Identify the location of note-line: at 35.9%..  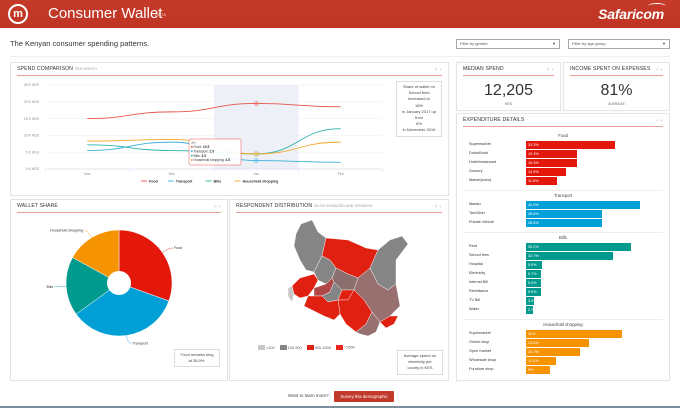
(197, 361).